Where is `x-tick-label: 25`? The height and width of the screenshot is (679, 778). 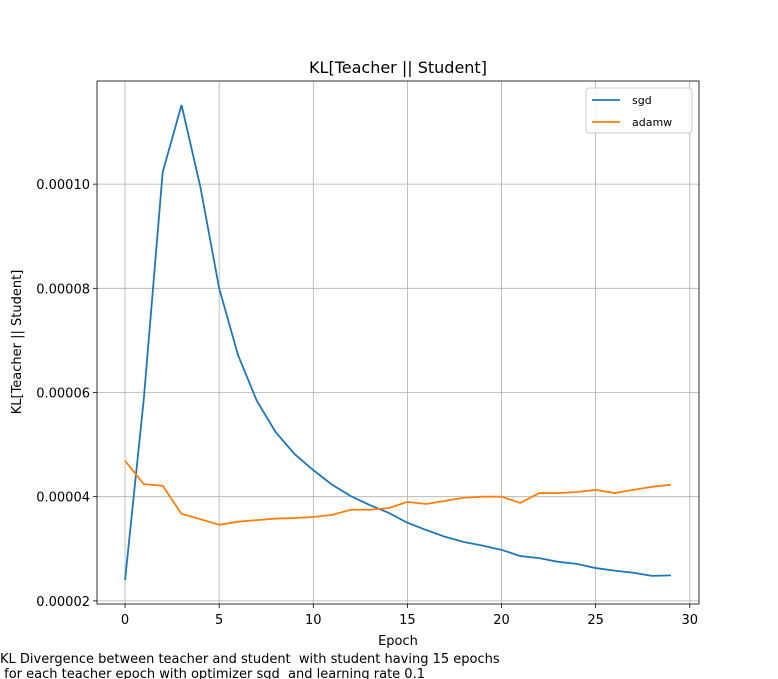
x-tick-label: 25 is located at coordinates (595, 620).